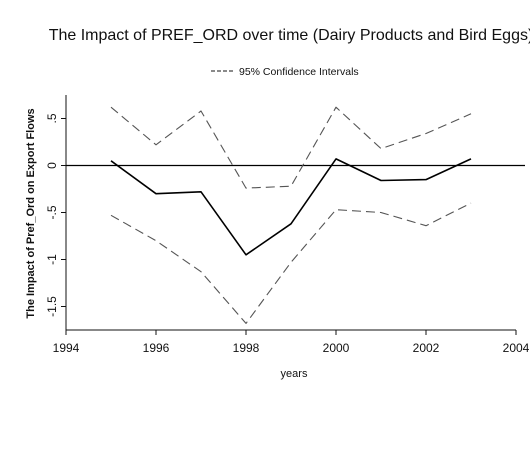  What do you see at coordinates (52, 212) in the screenshot?
I see `y-tick-label-5: -.5` at bounding box center [52, 212].